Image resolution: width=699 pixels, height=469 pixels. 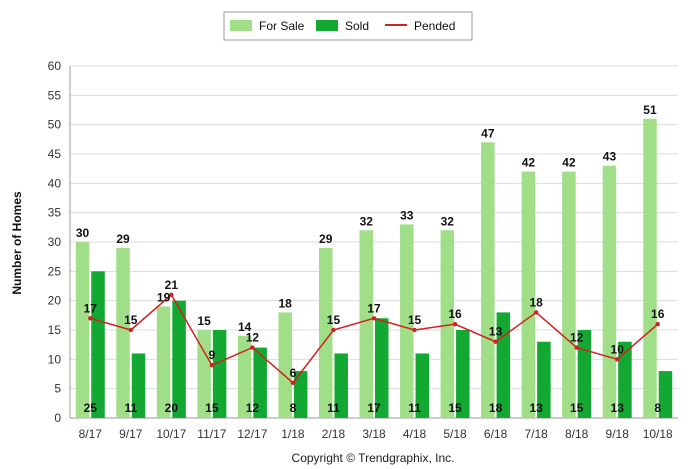 I want to click on y-tick-label: 15, so click(x=55, y=330).